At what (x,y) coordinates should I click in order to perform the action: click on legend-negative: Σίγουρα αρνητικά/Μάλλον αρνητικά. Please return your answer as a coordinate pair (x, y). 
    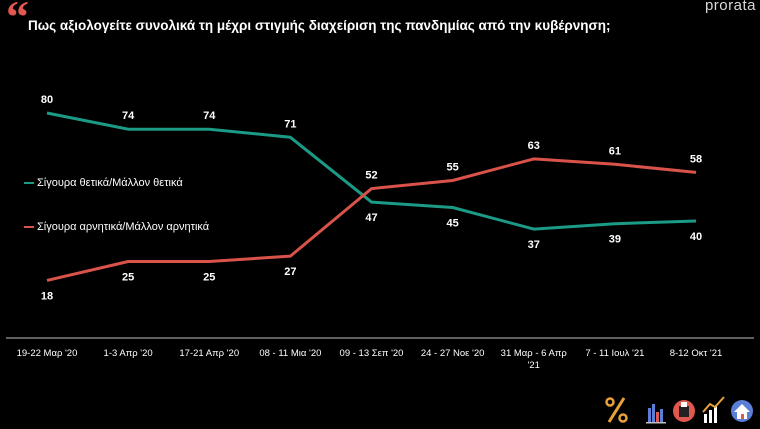
    Looking at the image, I should click on (116, 227).